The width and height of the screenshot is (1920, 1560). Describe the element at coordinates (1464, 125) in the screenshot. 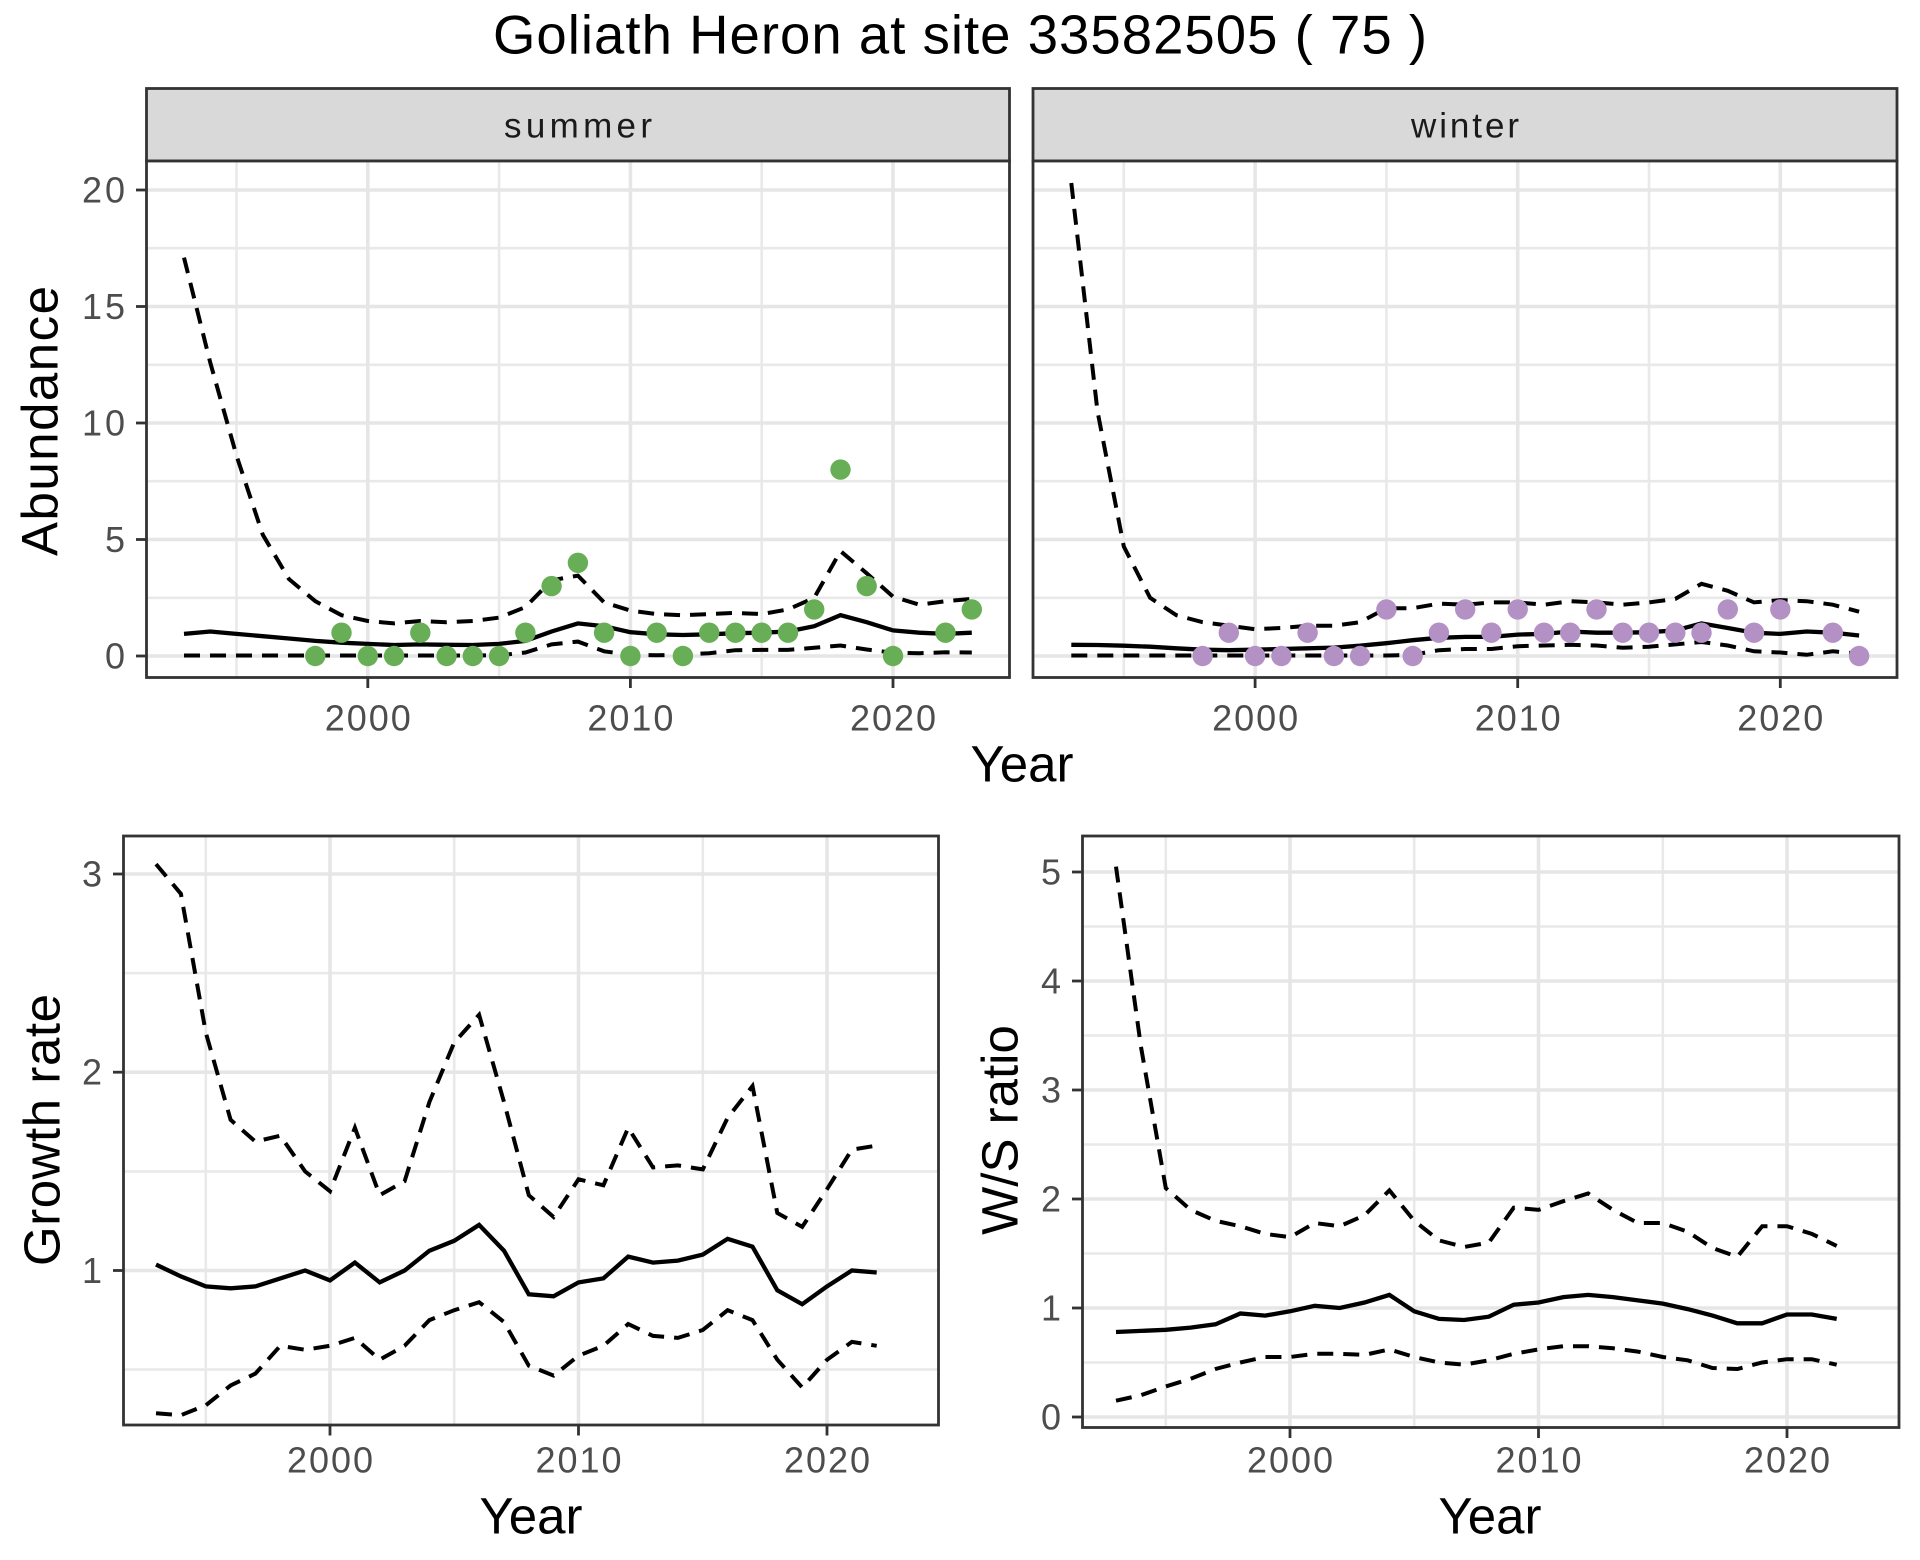

I see `svg-text: winter` at that location.